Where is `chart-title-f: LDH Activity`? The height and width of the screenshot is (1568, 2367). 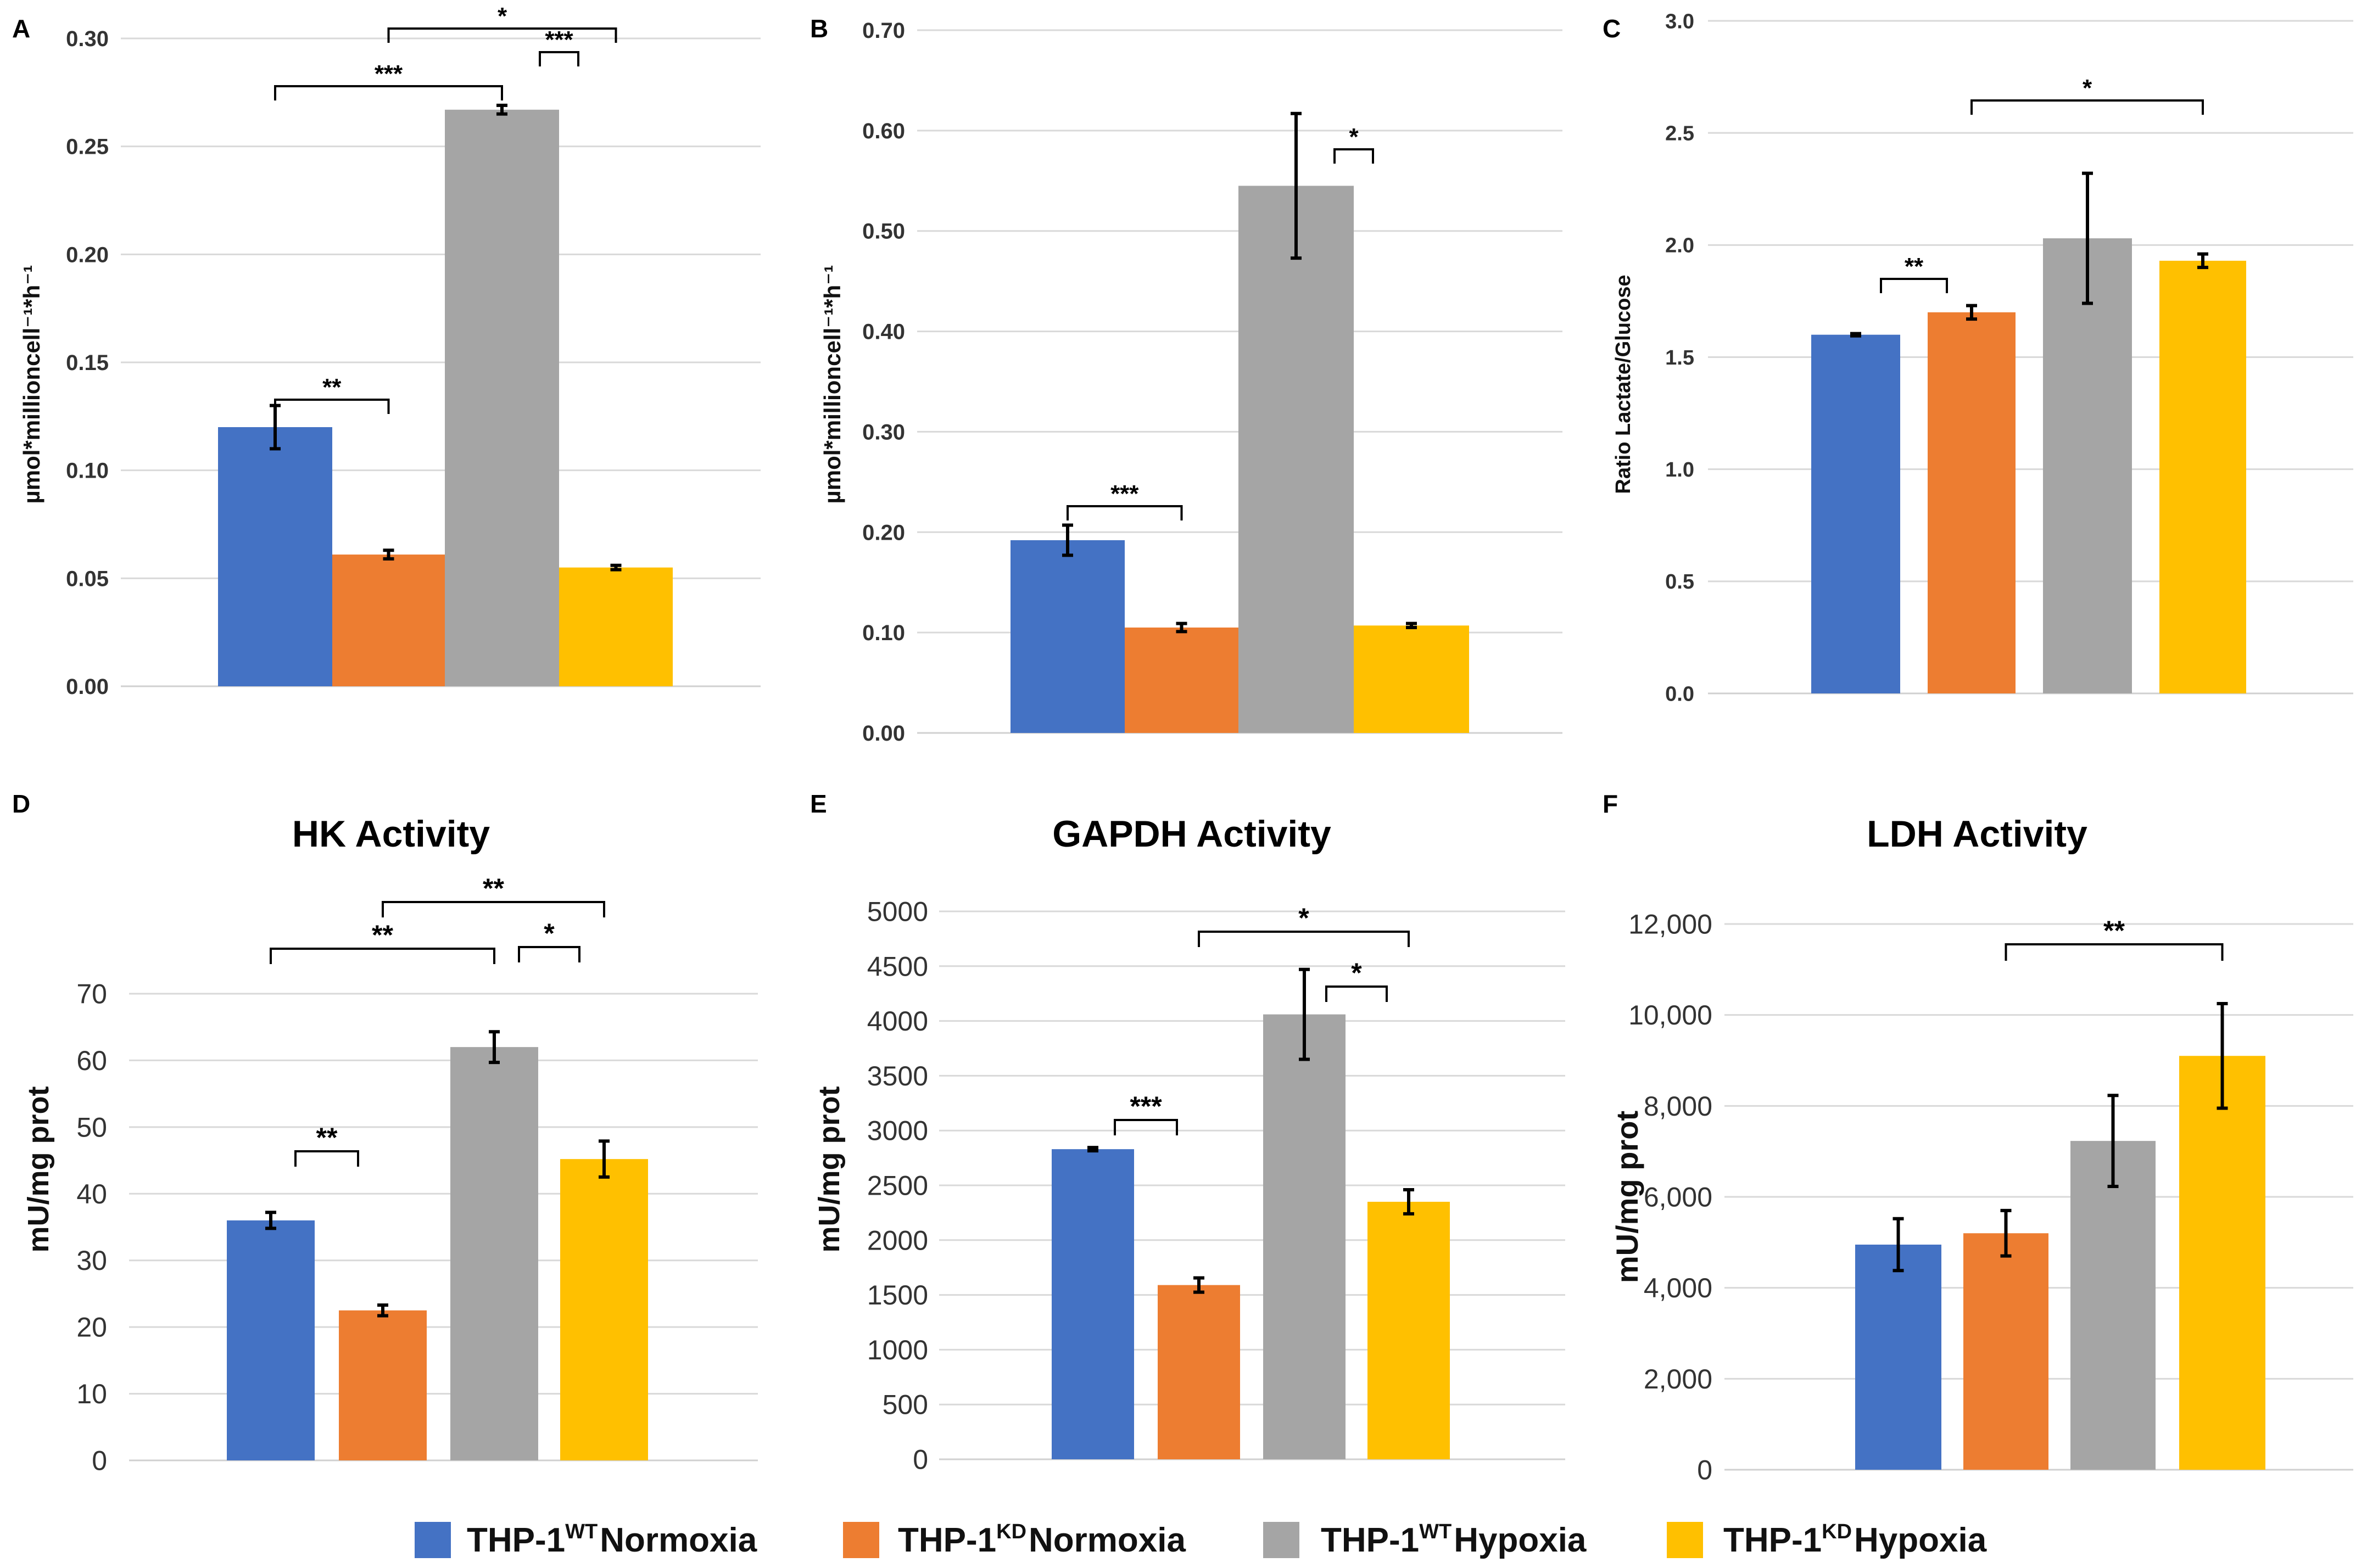 chart-title-f: LDH Activity is located at coordinates (1977, 834).